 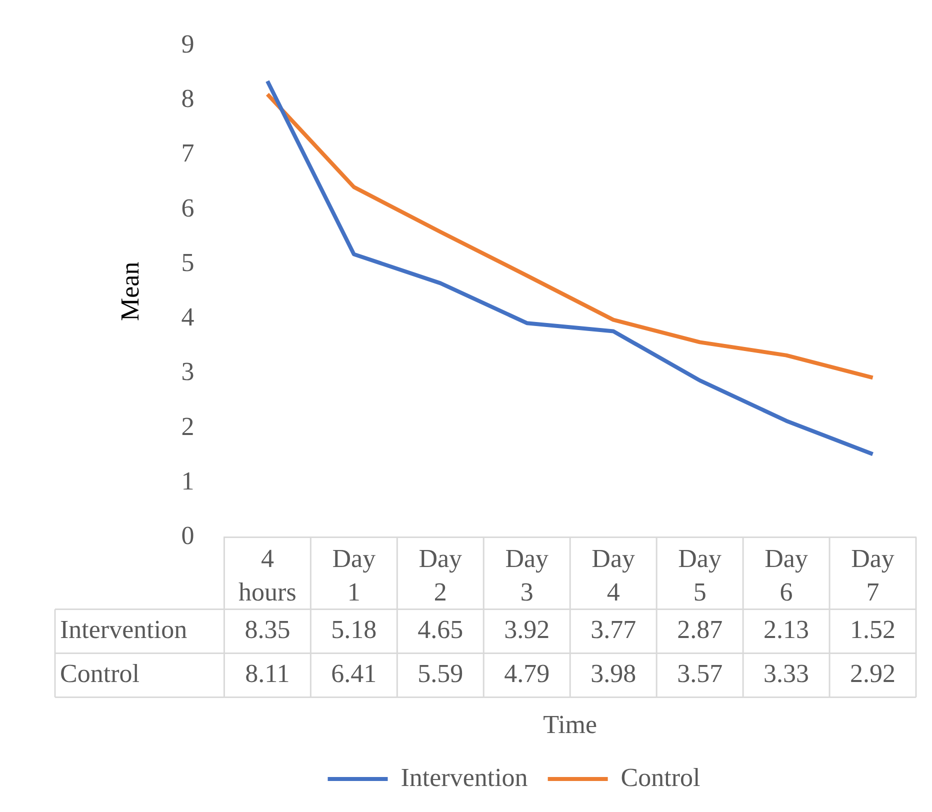 I want to click on y-tick-label: 8, so click(x=187, y=99).